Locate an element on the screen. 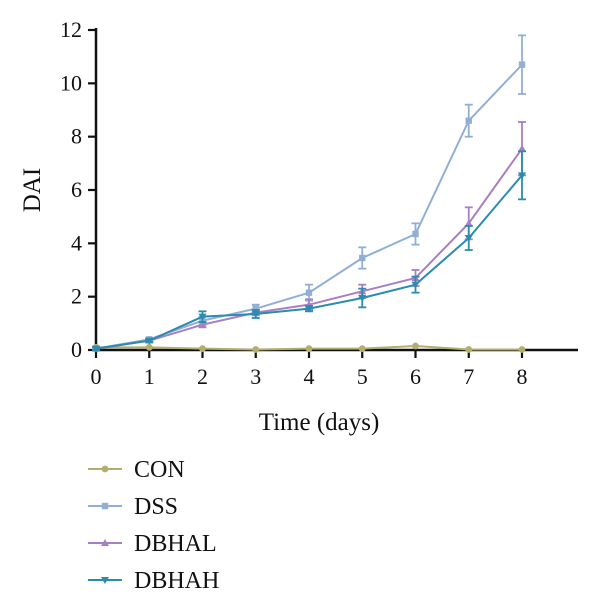 This screenshot has height=613, width=600. x-tick-label: 6 is located at coordinates (415, 376).